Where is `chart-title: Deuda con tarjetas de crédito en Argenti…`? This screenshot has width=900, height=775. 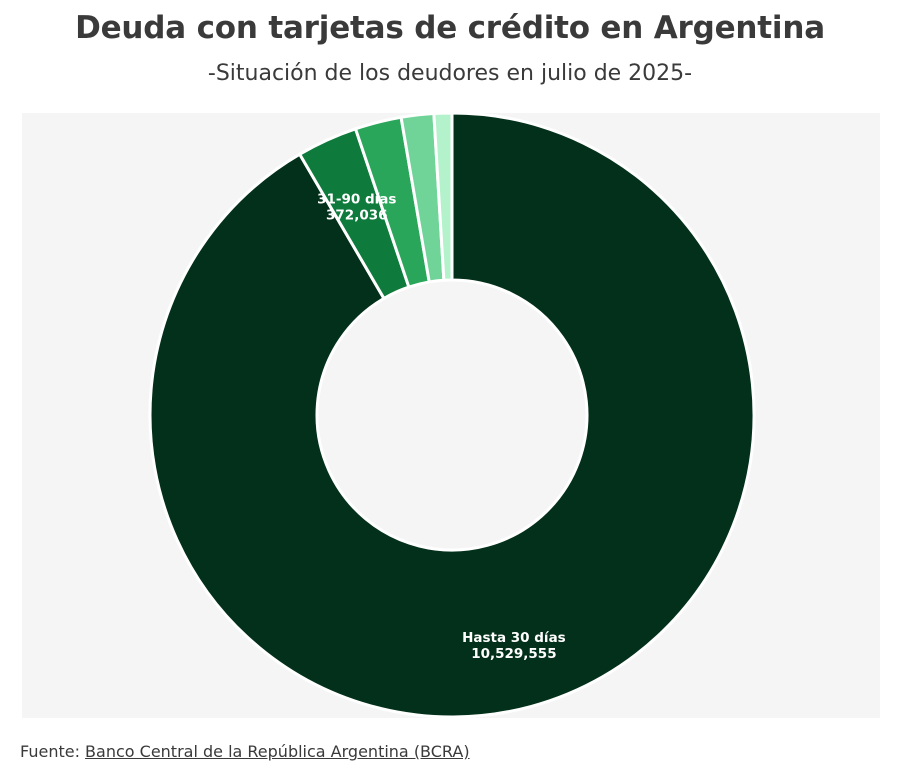
chart-title: Deuda con tarjetas de crédito en Argenti… is located at coordinates (450, 28).